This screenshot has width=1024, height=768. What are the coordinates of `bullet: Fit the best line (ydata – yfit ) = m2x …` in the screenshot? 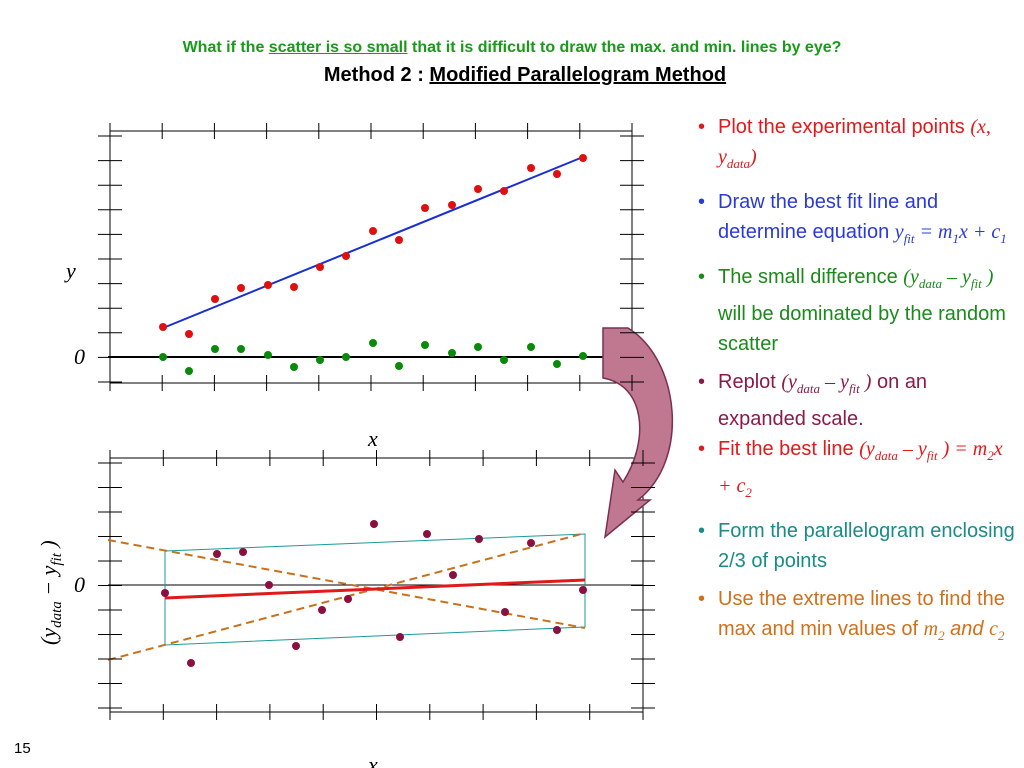 It's located at (858, 471).